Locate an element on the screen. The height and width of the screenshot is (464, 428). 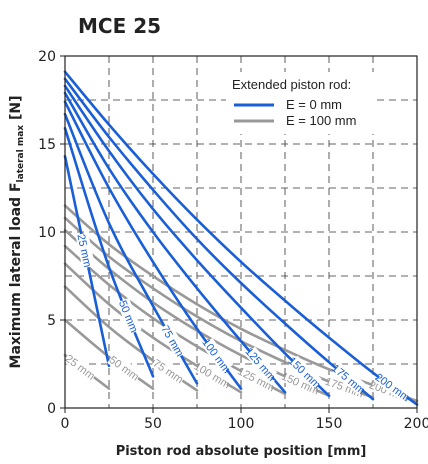
x-tick-label: 50 is located at coordinates (153, 424).